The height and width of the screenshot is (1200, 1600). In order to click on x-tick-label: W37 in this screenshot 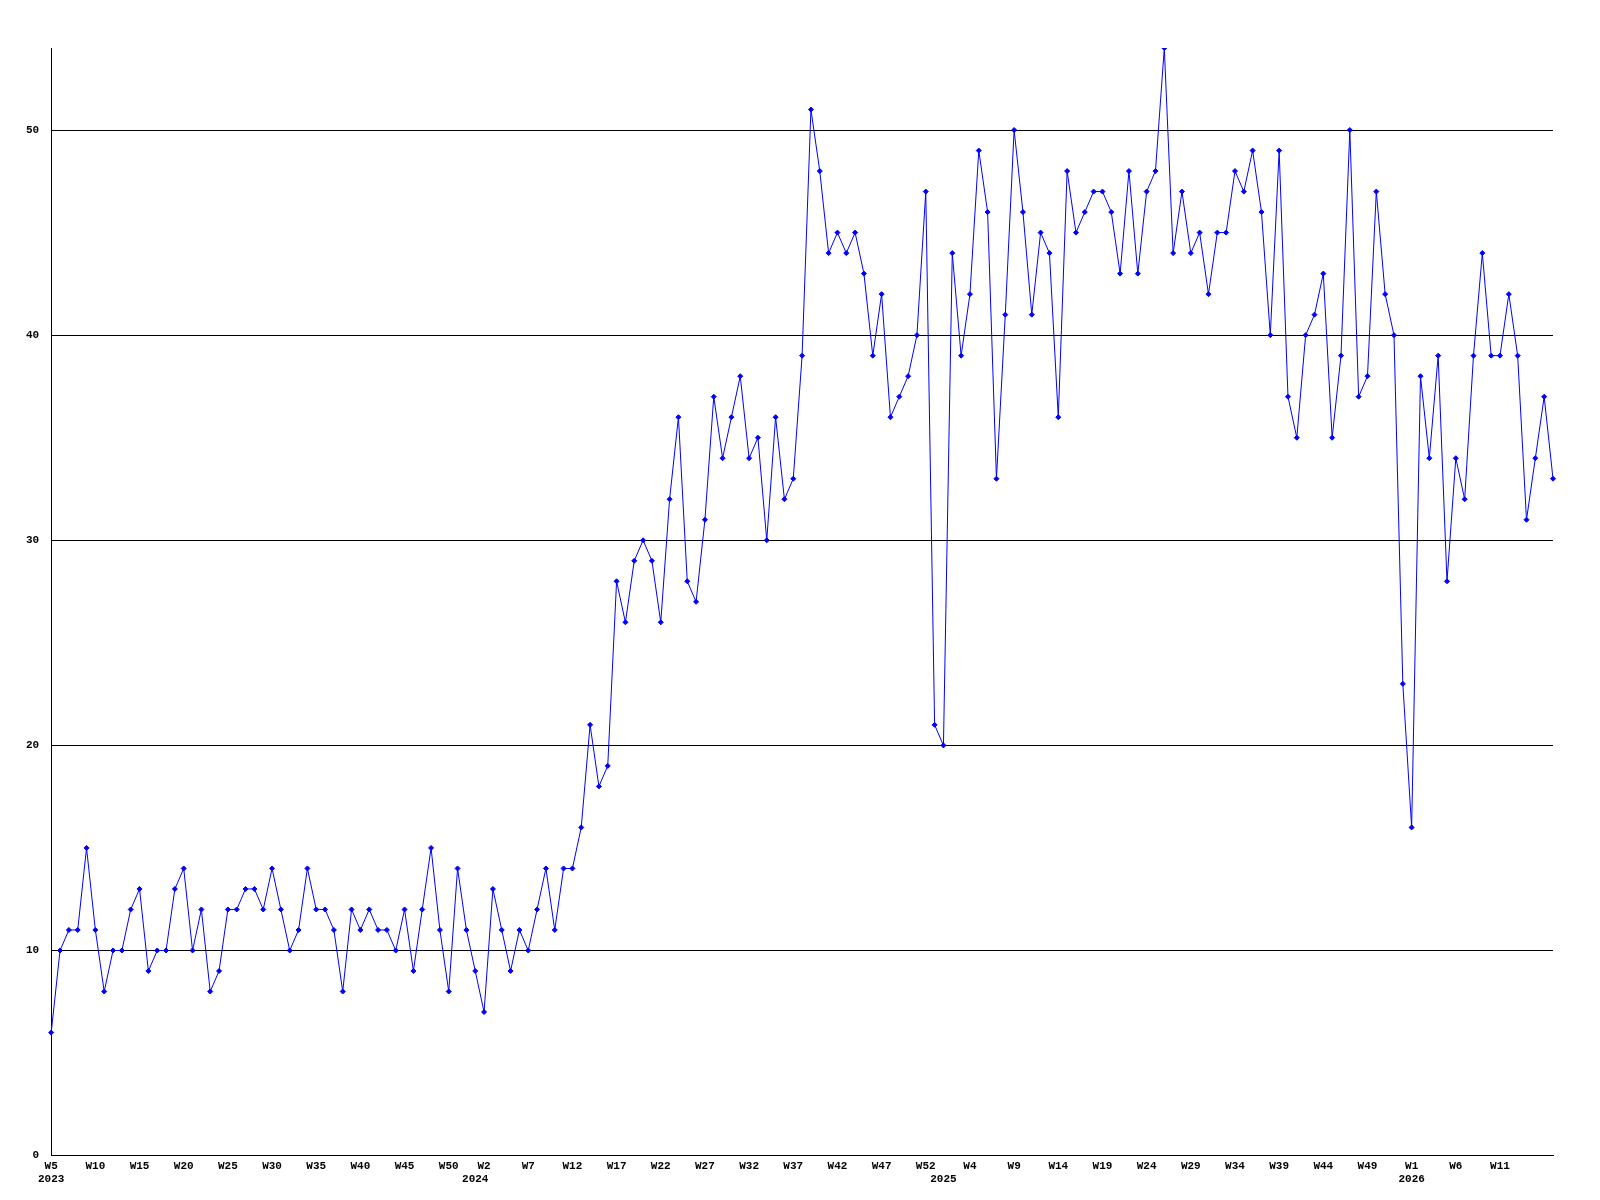, I will do `click(793, 1165)`.